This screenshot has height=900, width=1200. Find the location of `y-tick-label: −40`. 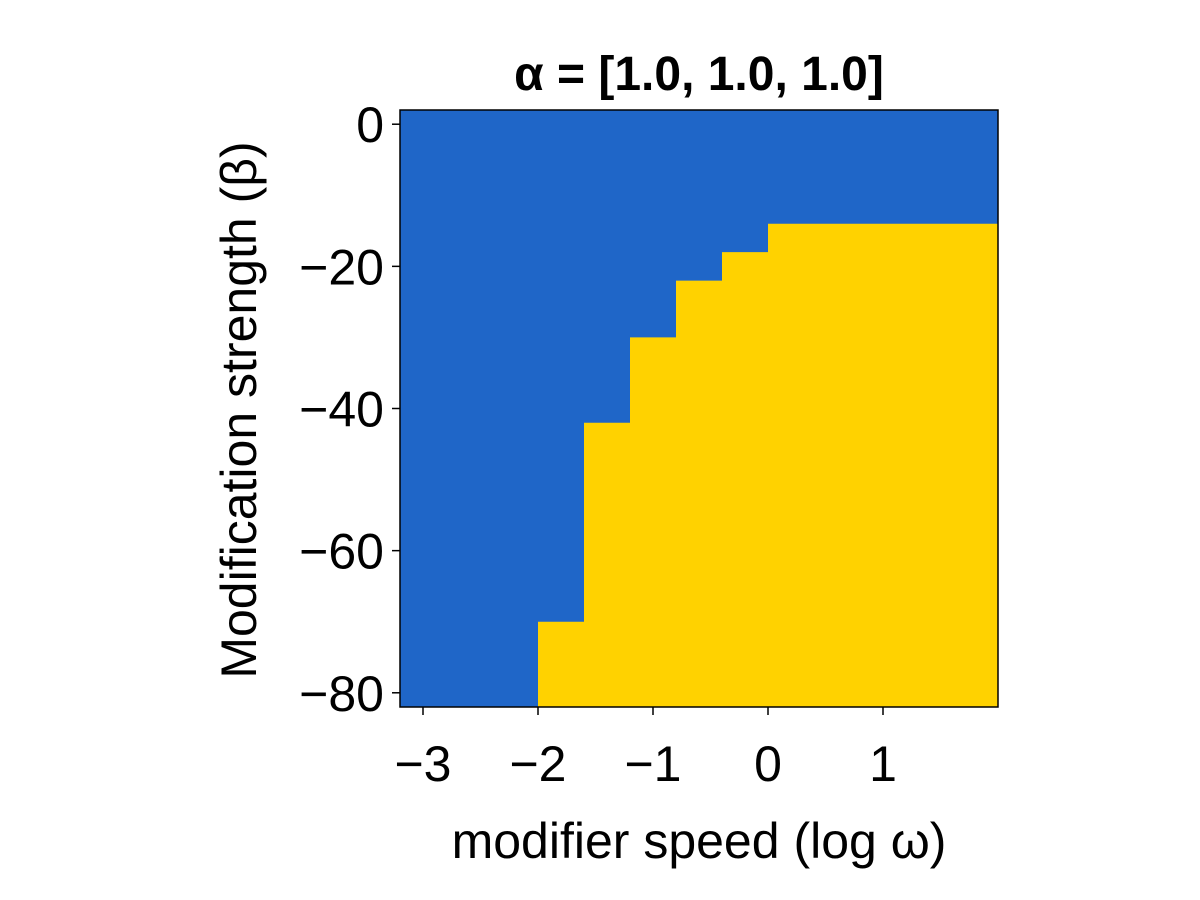

y-tick-label: −40 is located at coordinates (341, 410).